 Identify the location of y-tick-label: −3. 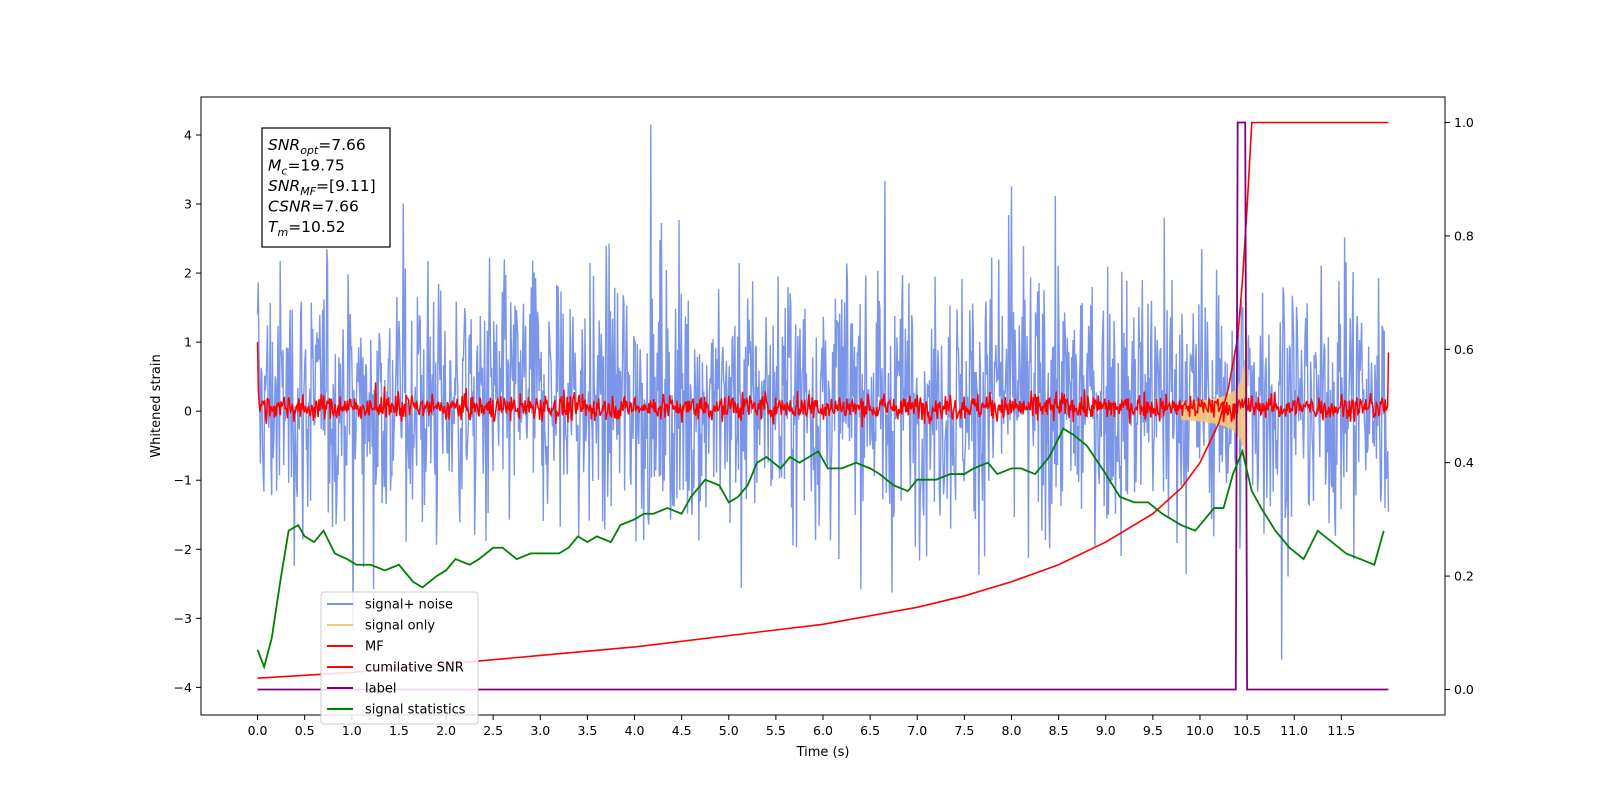
(183, 618).